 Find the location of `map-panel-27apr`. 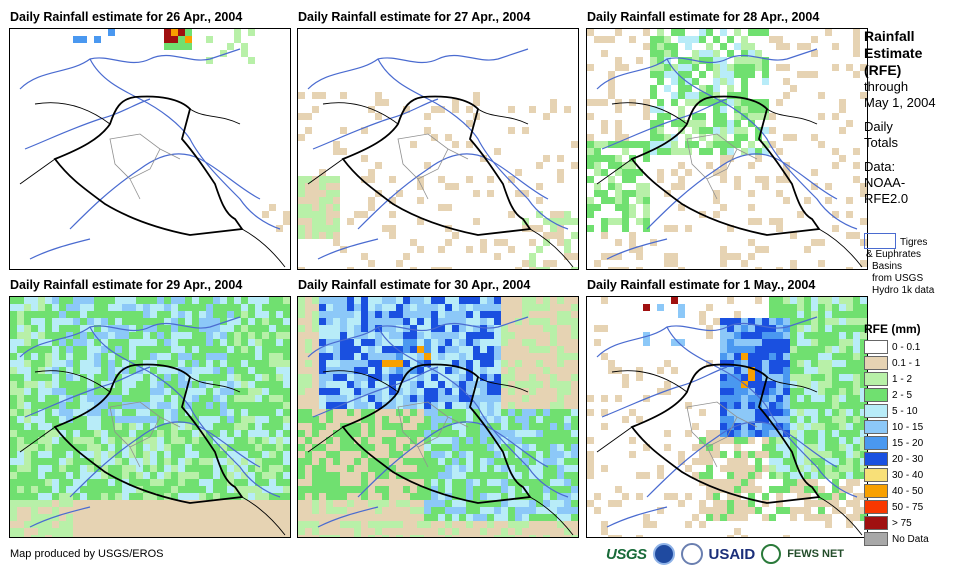

map-panel-27apr is located at coordinates (438, 149).